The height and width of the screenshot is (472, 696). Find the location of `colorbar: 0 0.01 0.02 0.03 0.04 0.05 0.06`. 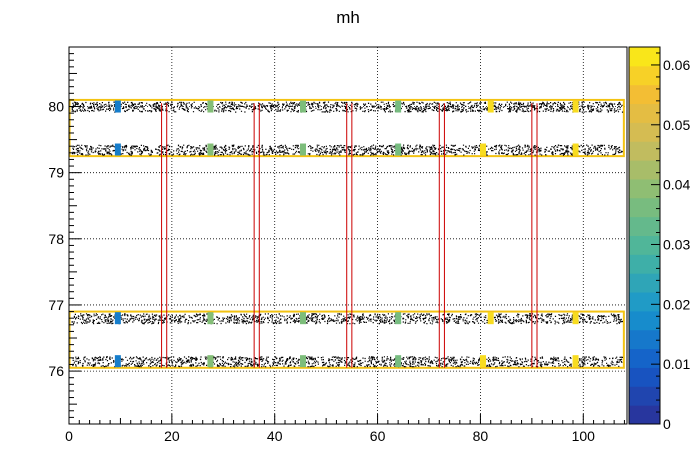

colorbar: 0 0.01 0.02 0.03 0.04 0.05 0.06 is located at coordinates (659, 239).